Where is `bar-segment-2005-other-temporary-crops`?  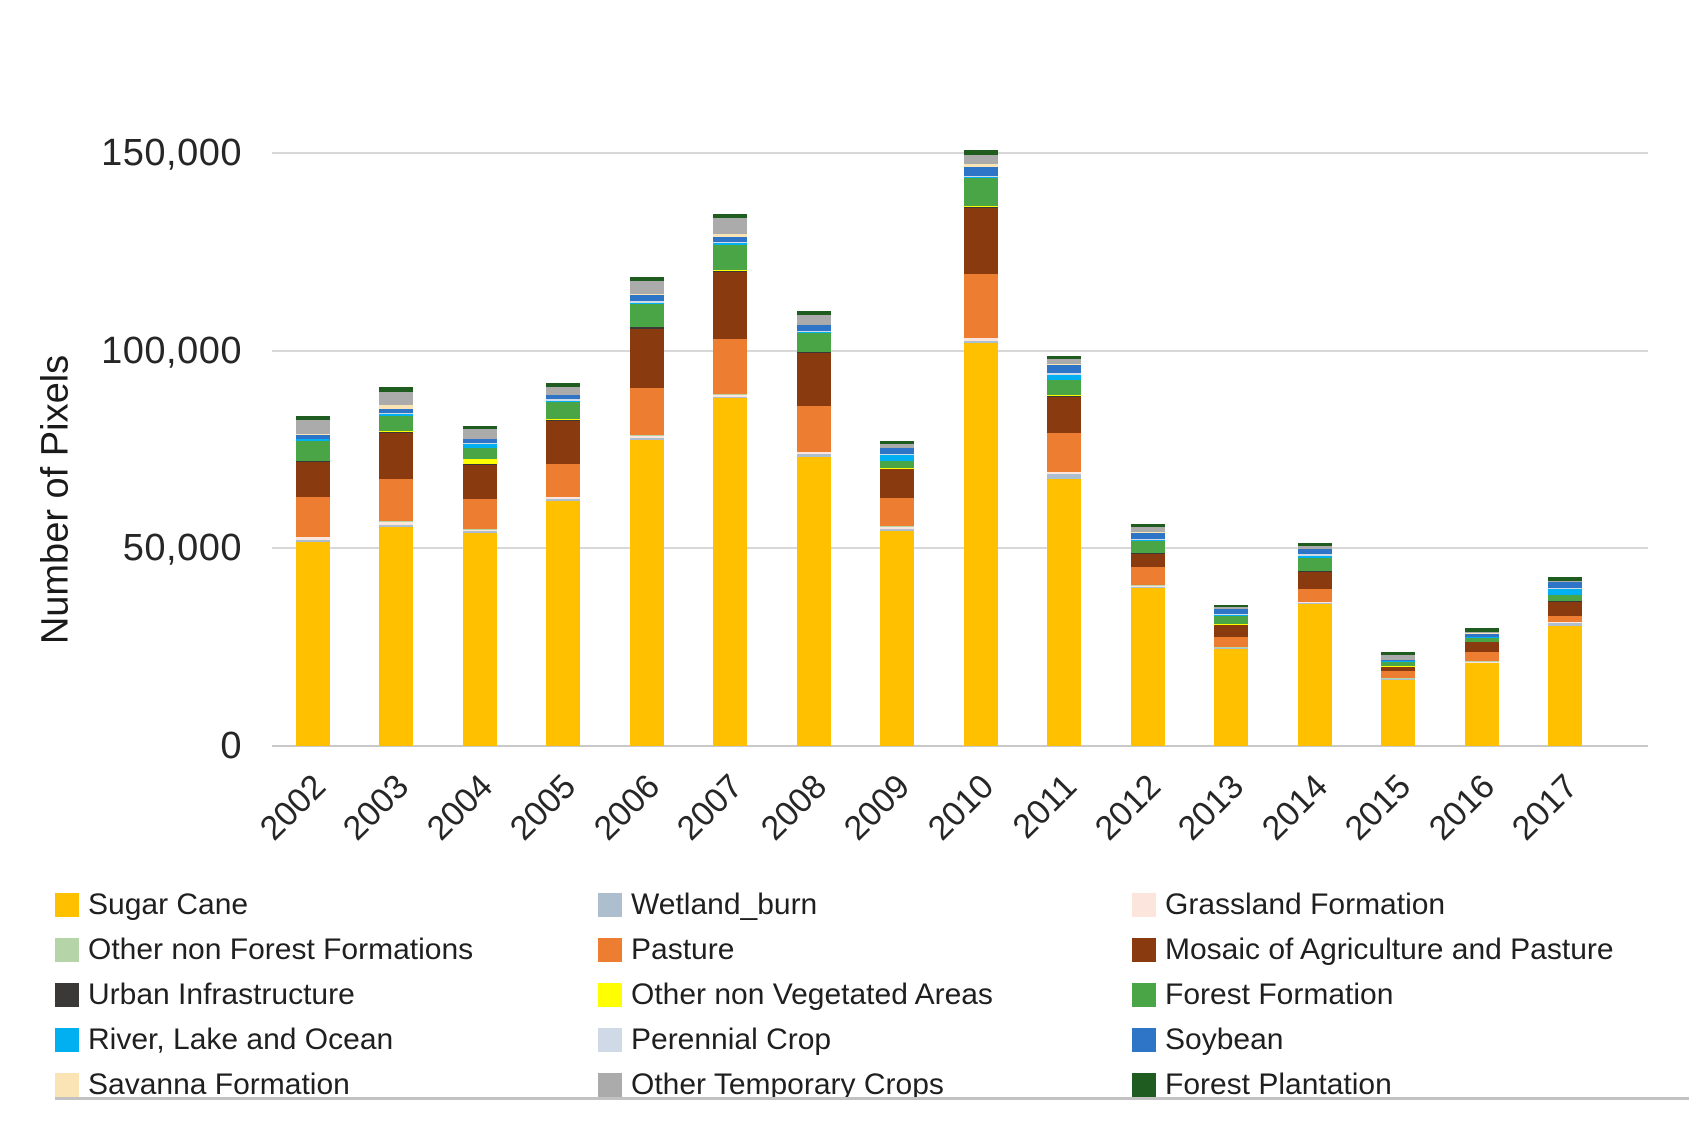
bar-segment-2005-other-temporary-crops is located at coordinates (563, 390).